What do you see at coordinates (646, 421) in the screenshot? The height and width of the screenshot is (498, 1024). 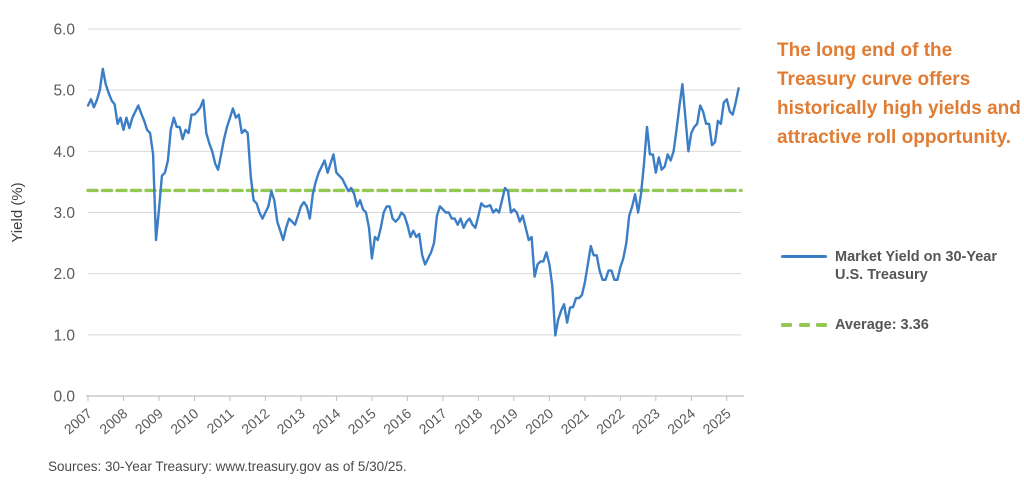 I see `x-axis-tick-label: 2023` at bounding box center [646, 421].